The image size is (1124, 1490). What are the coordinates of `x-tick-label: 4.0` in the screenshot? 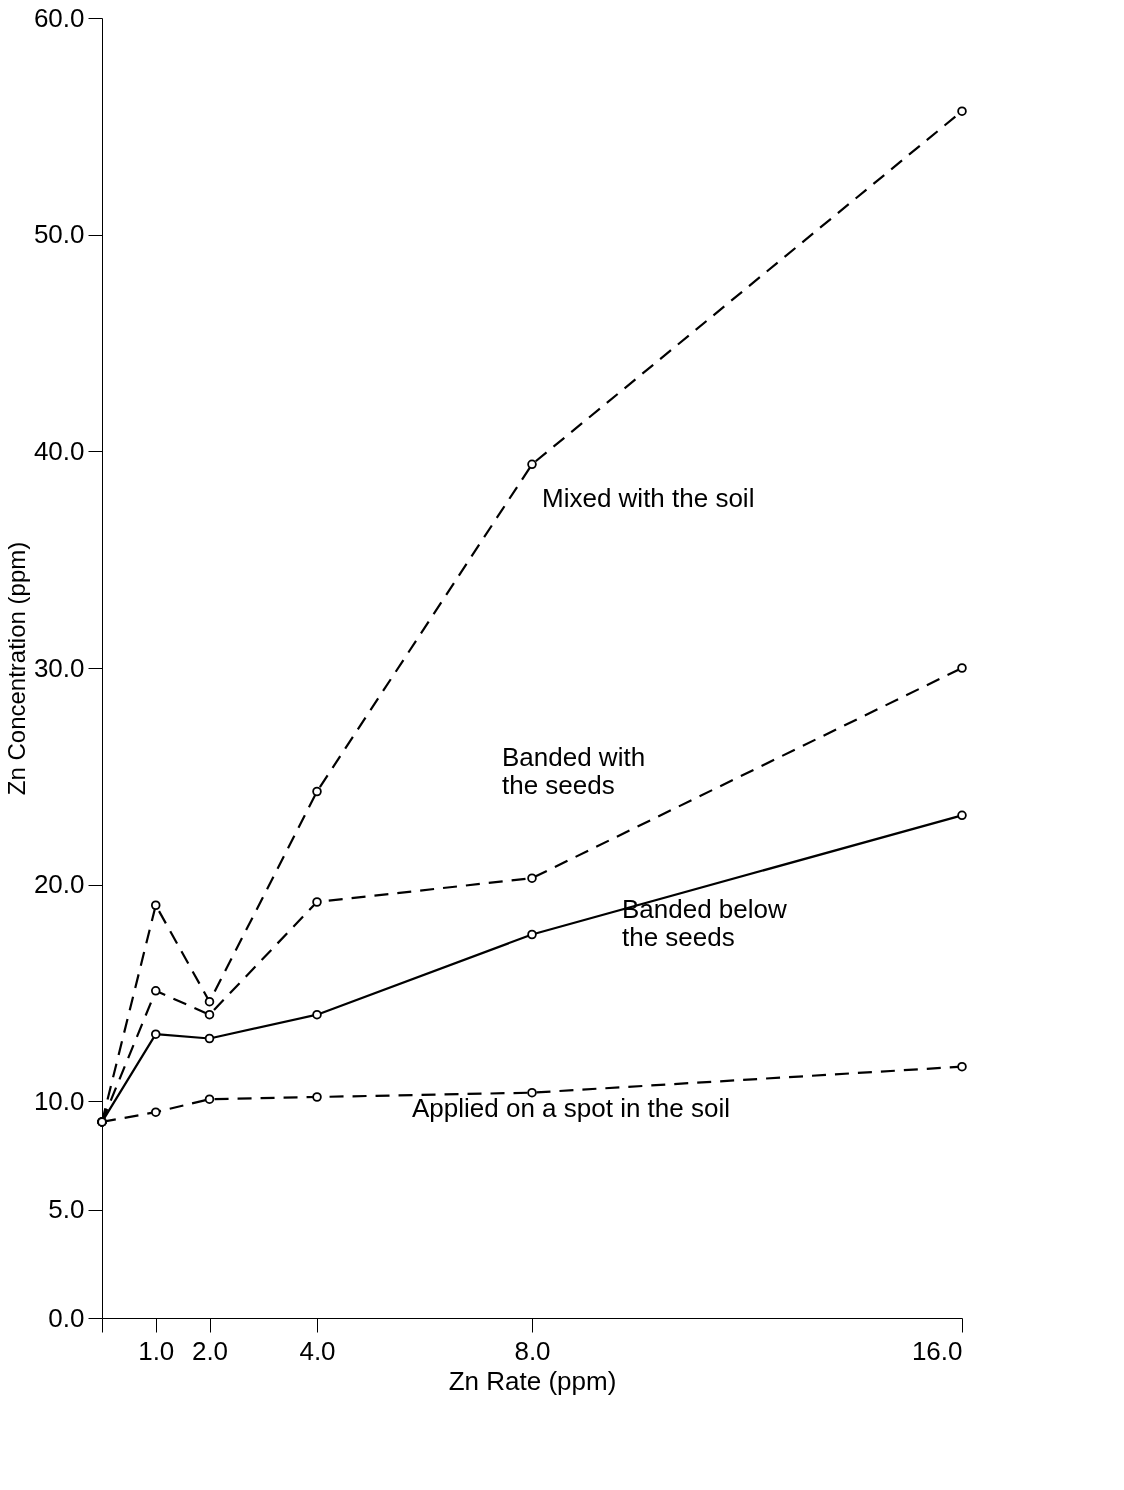 It's located at (317, 1350).